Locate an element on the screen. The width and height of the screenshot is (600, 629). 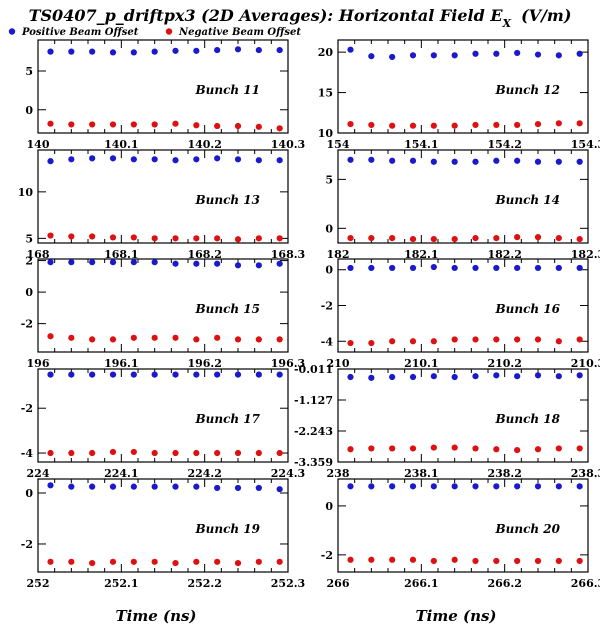
x-tick-label: 182.2 is located at coordinates (504, 254).